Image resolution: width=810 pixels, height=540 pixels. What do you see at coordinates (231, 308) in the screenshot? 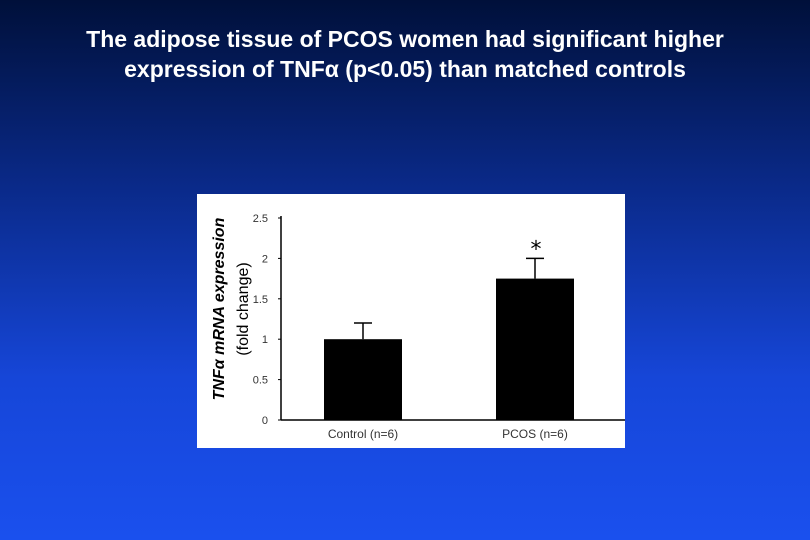
I see `y-axis-label: TNFα mRNA expression (fold change)` at bounding box center [231, 308].